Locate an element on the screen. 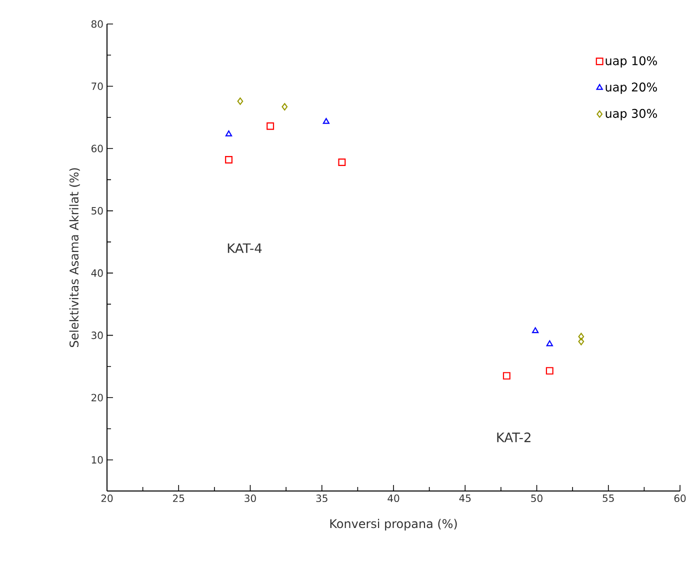  x-axis-title: Konversi propana (%) is located at coordinates (393, 524).